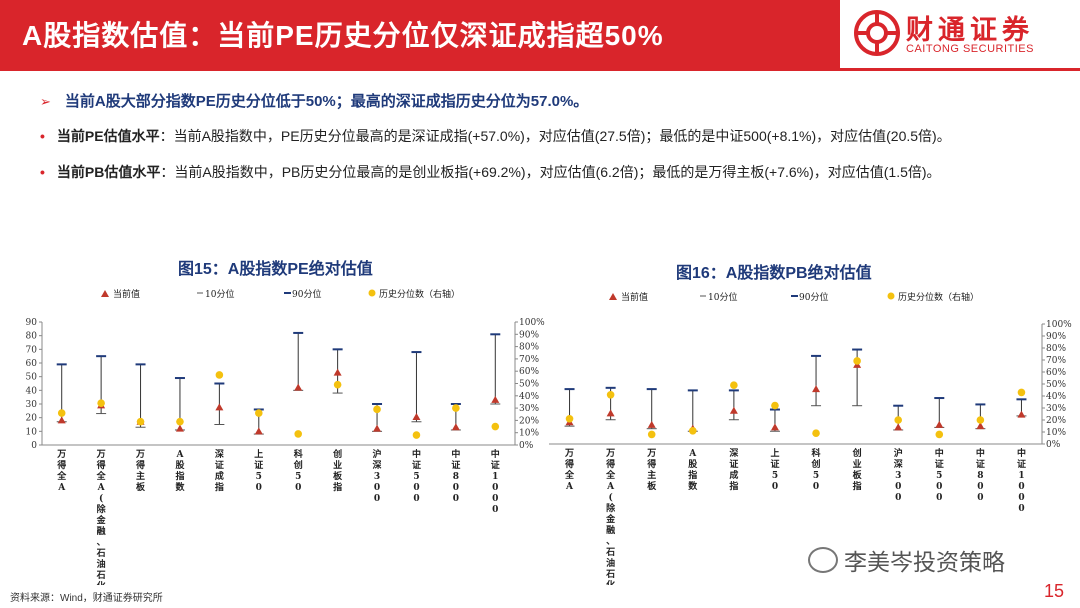  Describe the element at coordinates (258, 470) in the screenshot. I see `category-label: 上证 5 0` at that location.